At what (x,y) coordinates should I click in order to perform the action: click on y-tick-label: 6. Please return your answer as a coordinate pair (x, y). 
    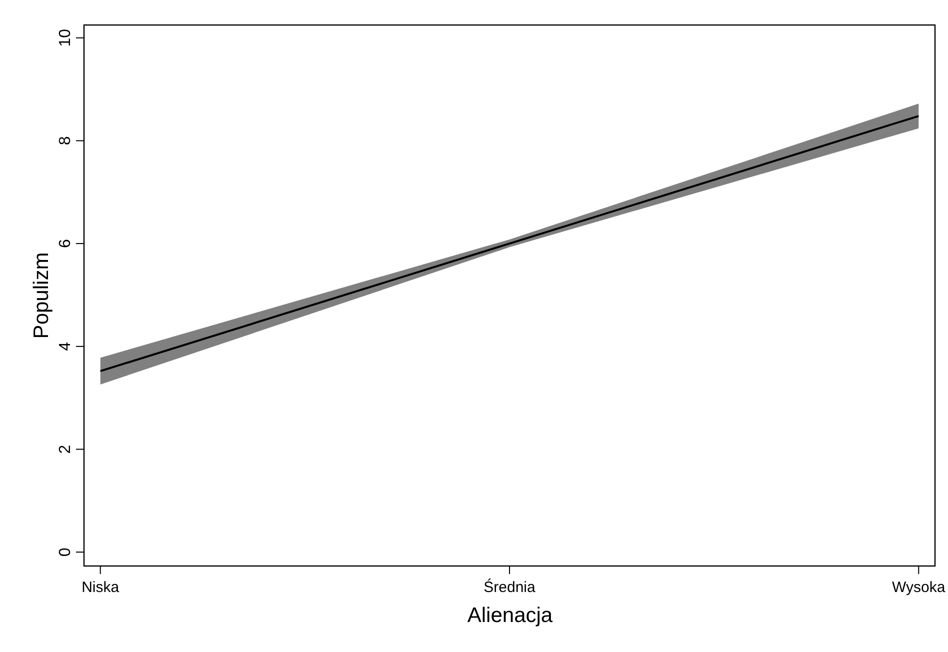
    Looking at the image, I should click on (65, 243).